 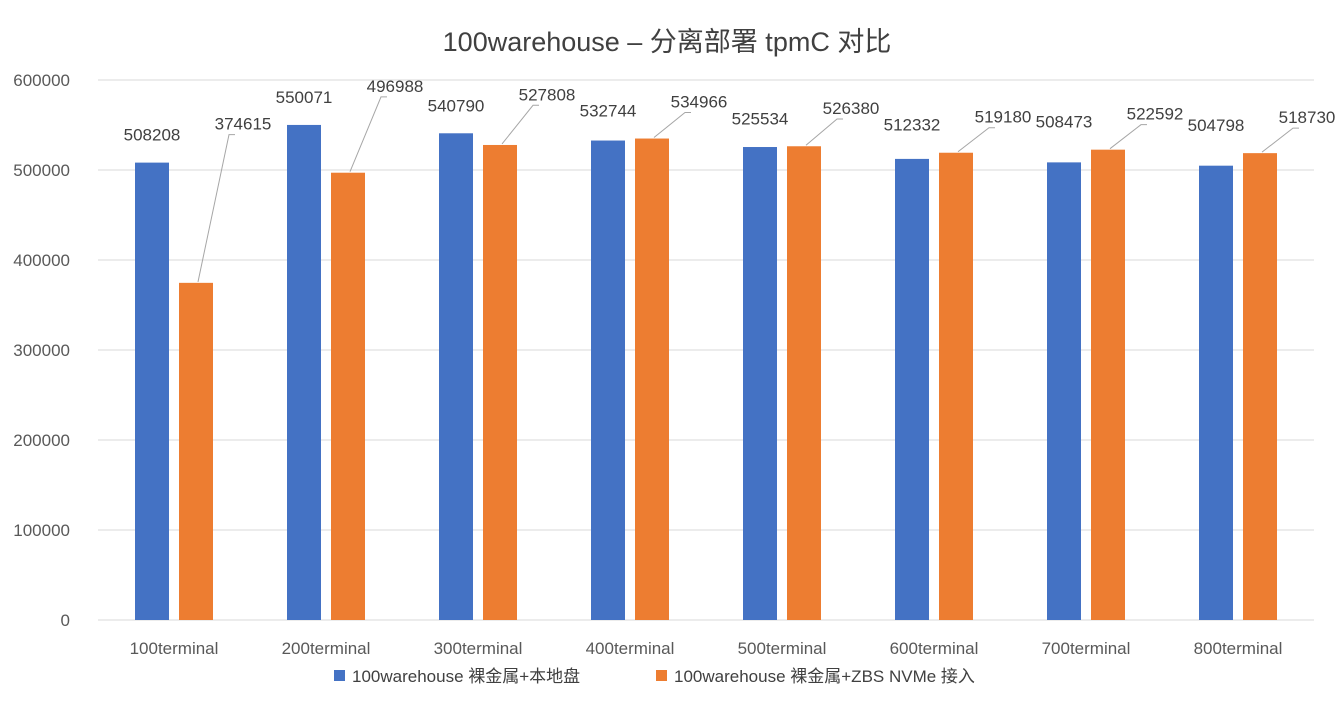 What do you see at coordinates (667, 42) in the screenshot?
I see `chart-title: 100warehouse – 分离部署 tpmC 对比` at bounding box center [667, 42].